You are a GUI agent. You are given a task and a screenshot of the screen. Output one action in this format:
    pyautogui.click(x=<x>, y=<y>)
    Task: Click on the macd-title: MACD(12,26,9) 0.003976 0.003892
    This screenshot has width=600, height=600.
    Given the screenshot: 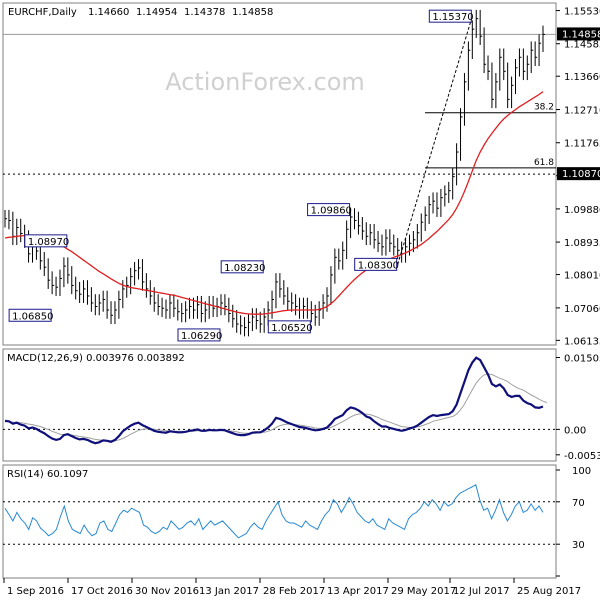 What is the action you would take?
    pyautogui.click(x=96, y=358)
    